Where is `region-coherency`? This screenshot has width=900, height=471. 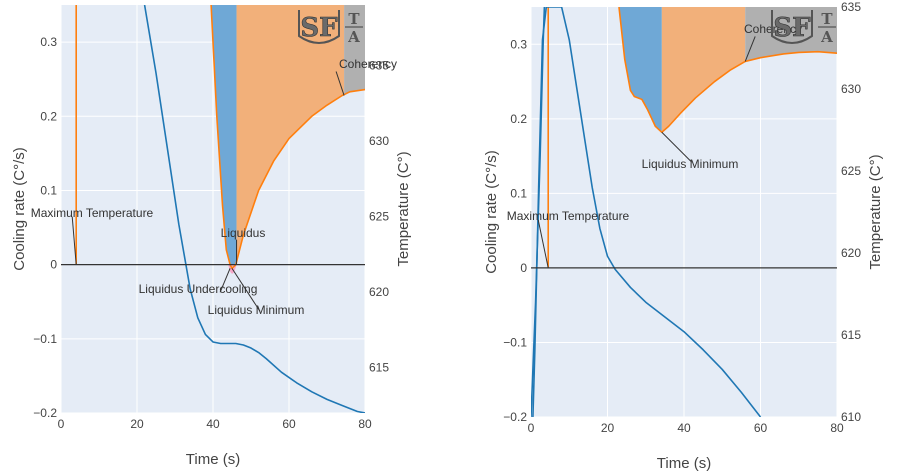
region-coherency is located at coordinates (791, 34).